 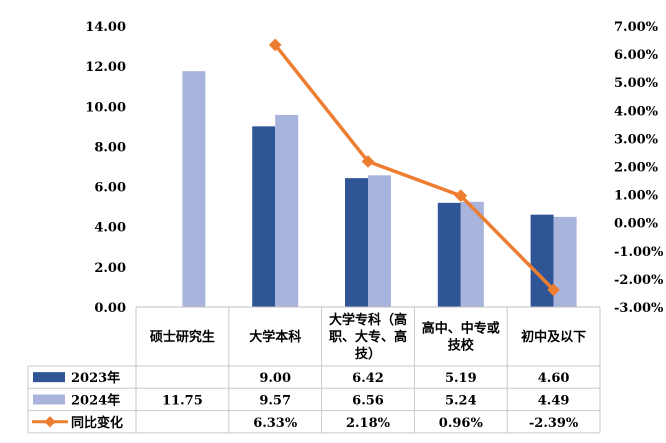 What do you see at coordinates (182, 337) in the screenshot?
I see `category-label: 硕士研究生` at bounding box center [182, 337].